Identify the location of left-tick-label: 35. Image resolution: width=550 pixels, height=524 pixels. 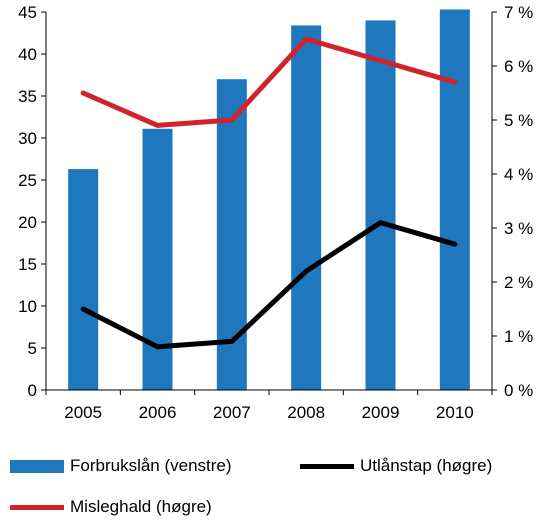
(27, 96).